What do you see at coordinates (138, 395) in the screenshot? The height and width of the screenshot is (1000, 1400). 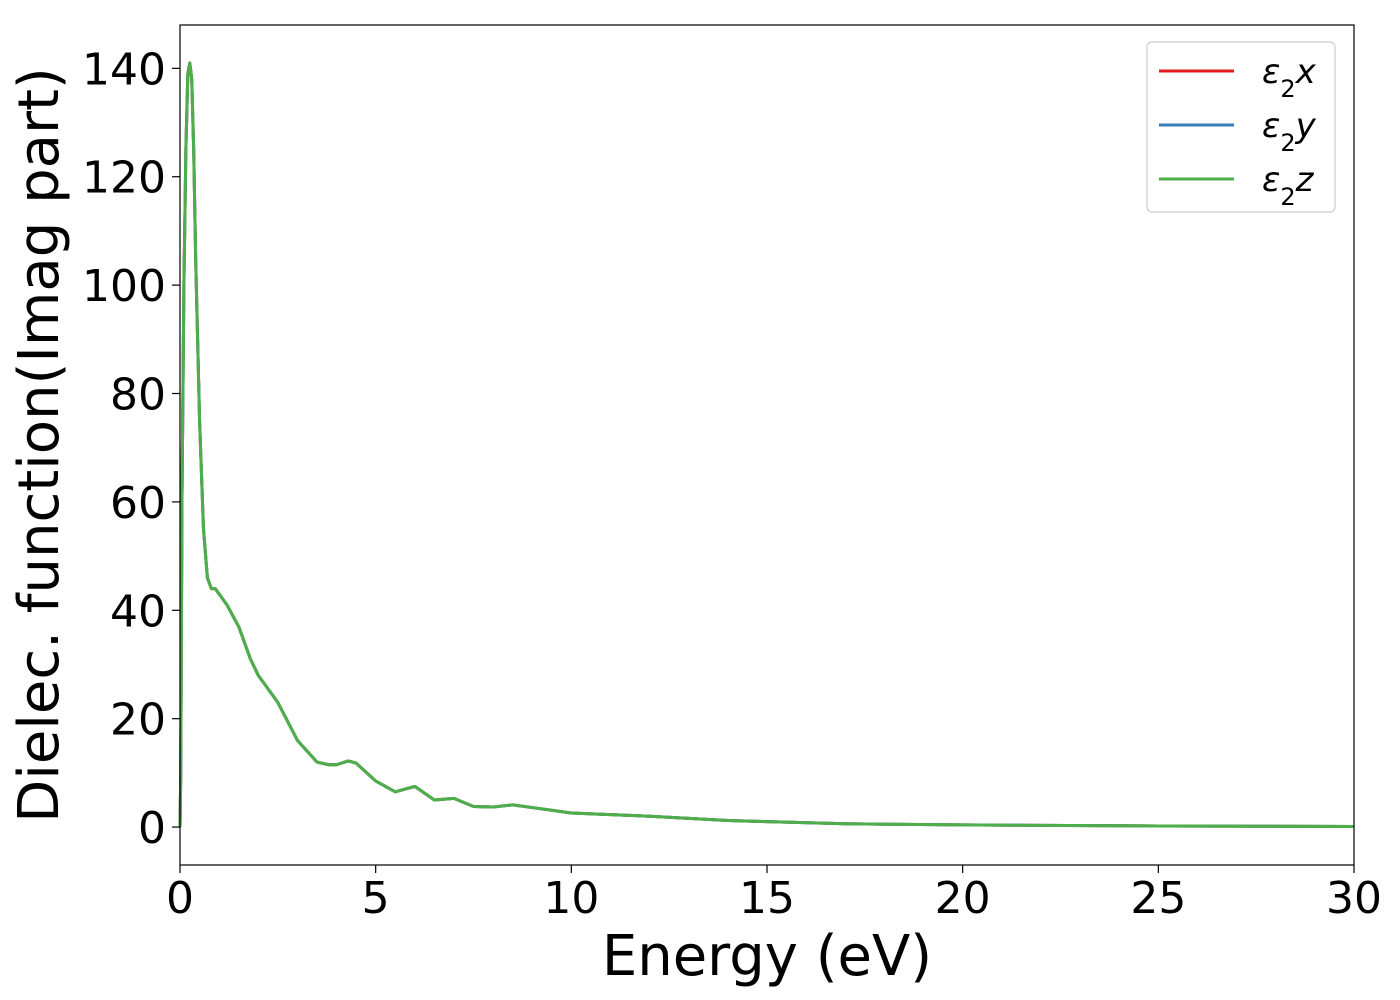 I see `y-tick-label: 80` at bounding box center [138, 395].